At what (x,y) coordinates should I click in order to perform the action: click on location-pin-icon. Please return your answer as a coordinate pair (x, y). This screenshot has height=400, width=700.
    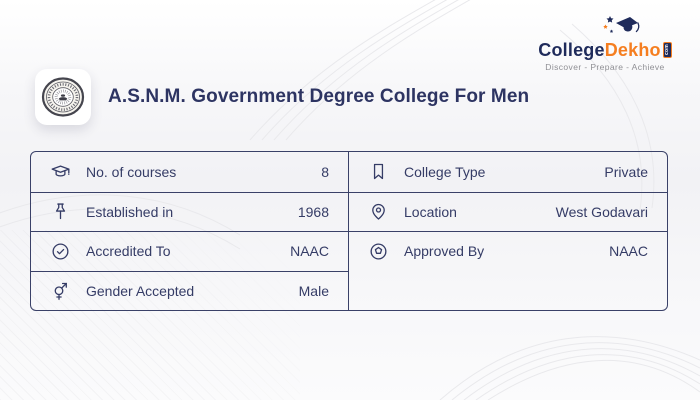
    Looking at the image, I should click on (378, 211).